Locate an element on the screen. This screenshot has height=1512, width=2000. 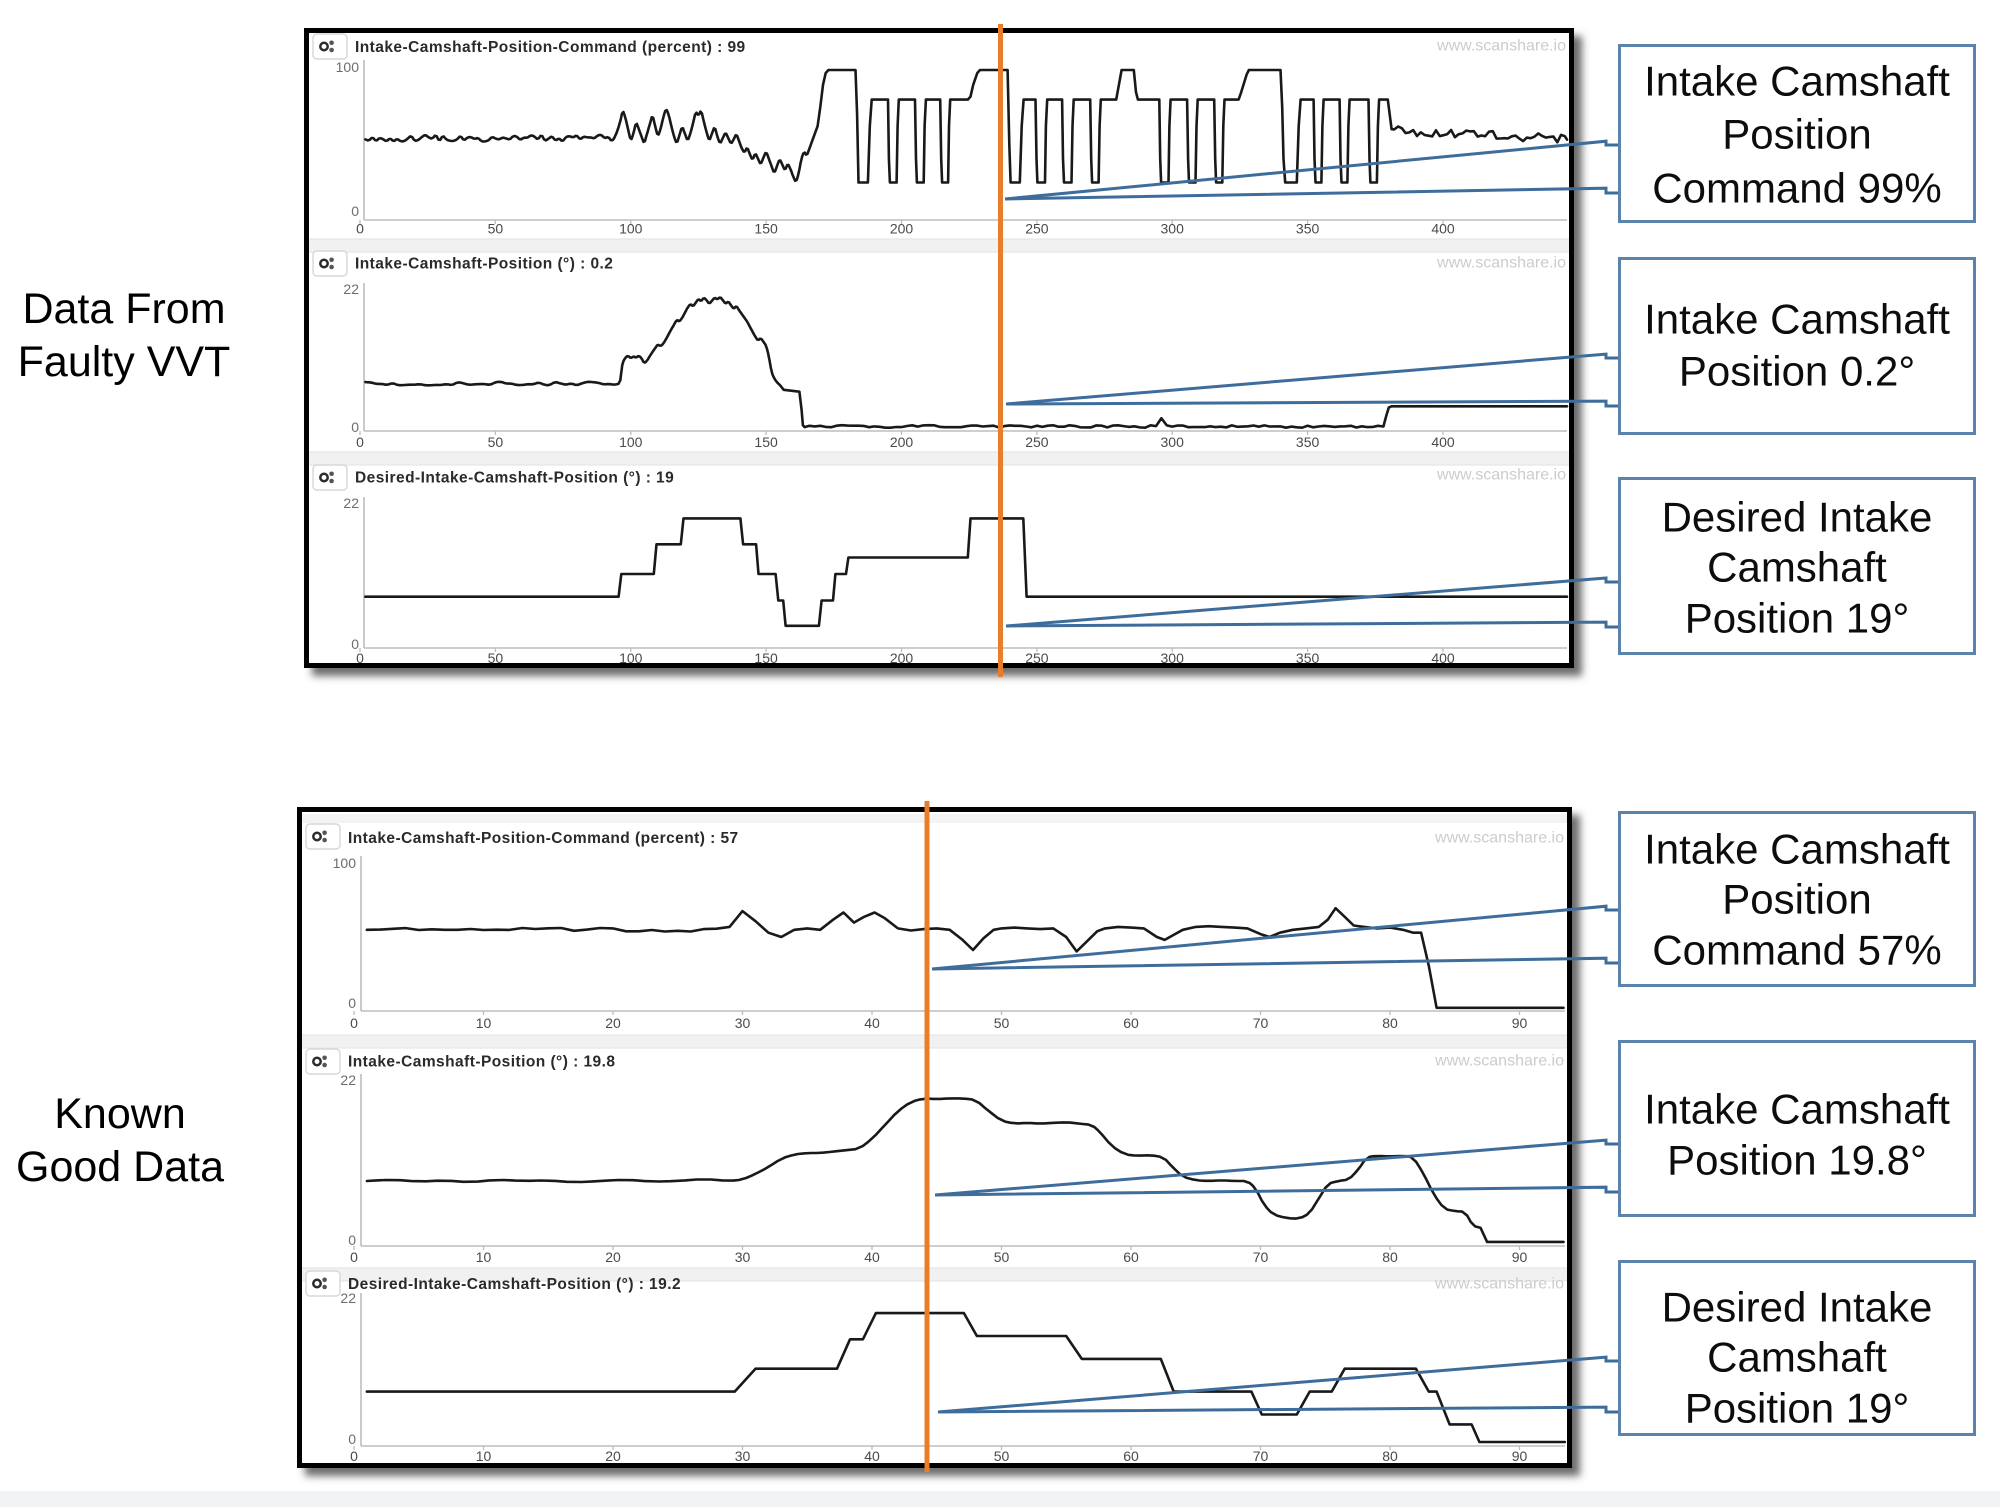
svg-text: Command 99% is located at coordinates (1796, 188).